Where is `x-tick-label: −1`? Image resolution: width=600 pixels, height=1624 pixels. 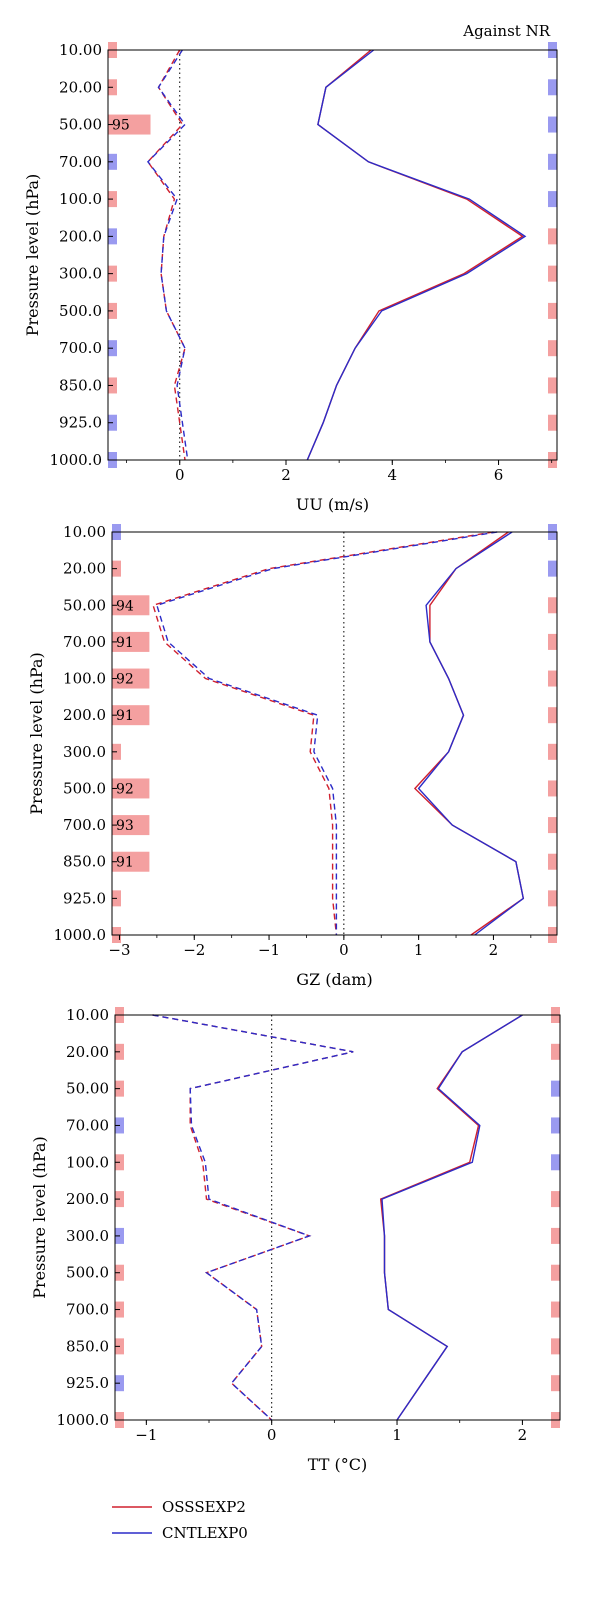 x-tick-label: −1 is located at coordinates (146, 1435).